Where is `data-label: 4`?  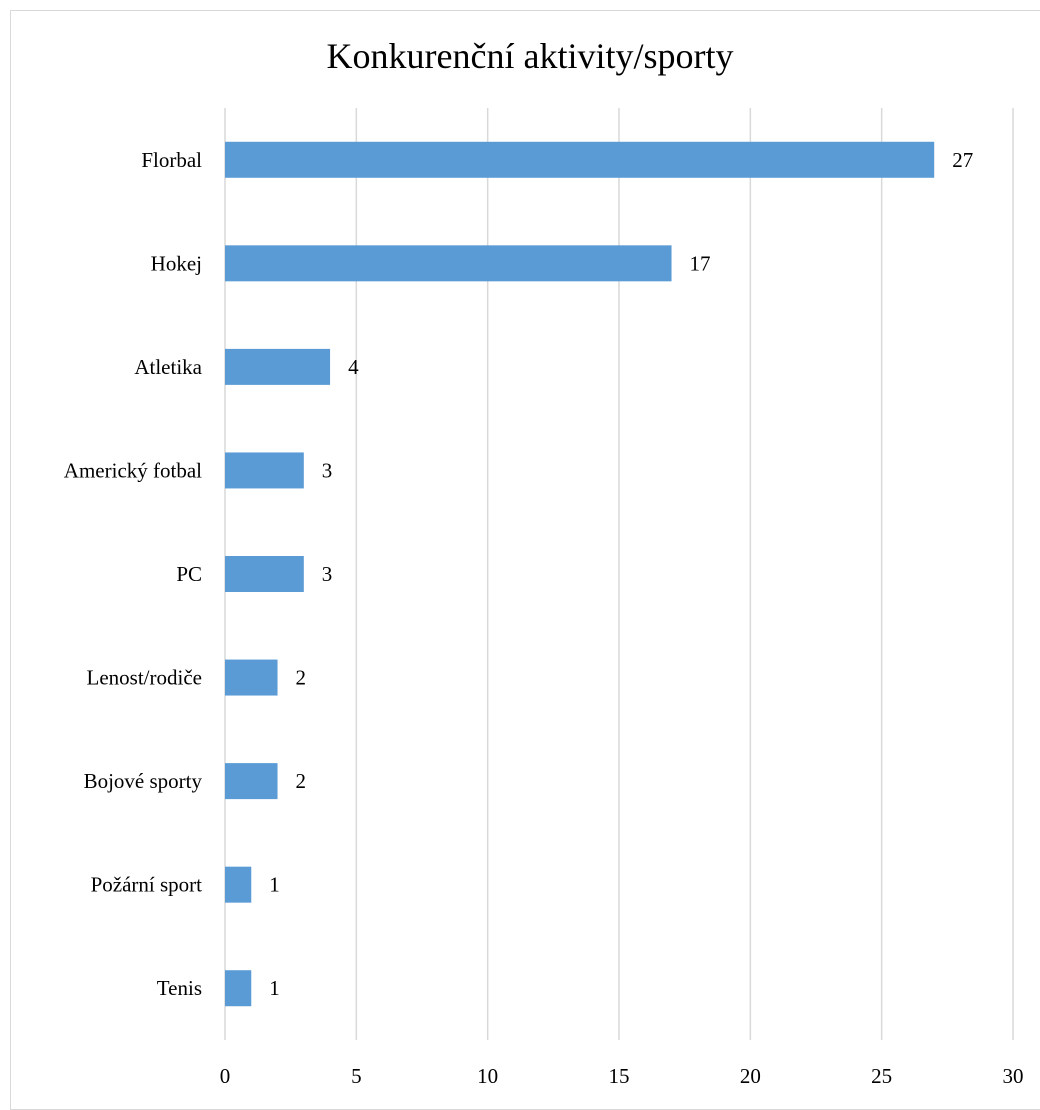 data-label: 4 is located at coordinates (353, 367).